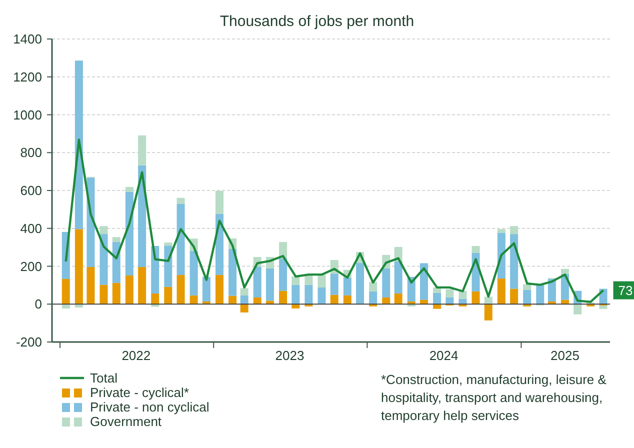 This screenshot has height=448, width=634. I want to click on x-tick-label: 2023, so click(289, 355).